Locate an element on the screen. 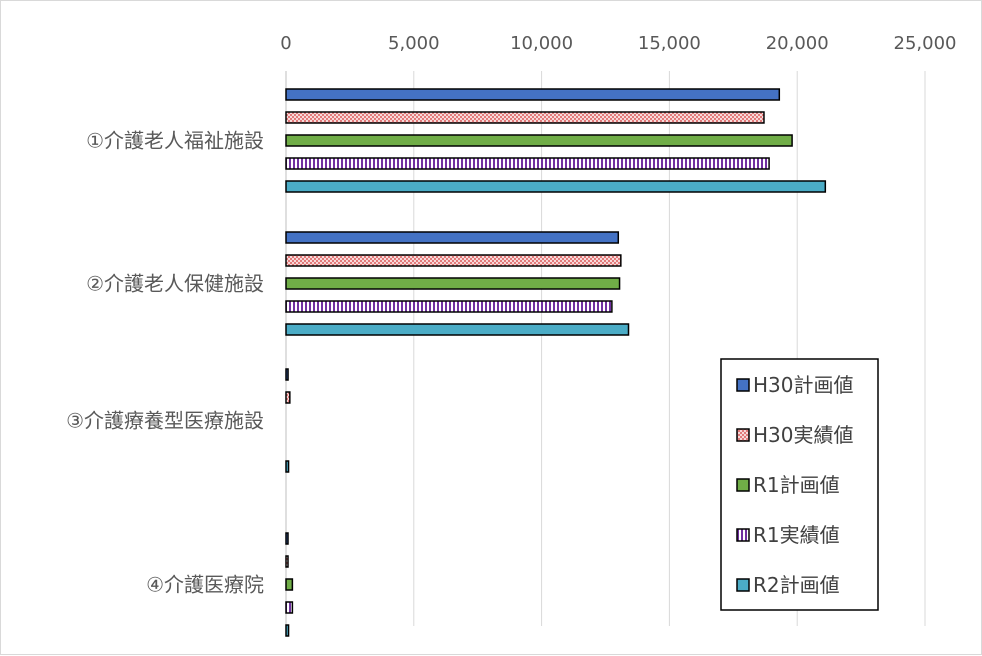 The width and height of the screenshot is (982, 656). x-tick-label: 20,000 is located at coordinates (797, 43).